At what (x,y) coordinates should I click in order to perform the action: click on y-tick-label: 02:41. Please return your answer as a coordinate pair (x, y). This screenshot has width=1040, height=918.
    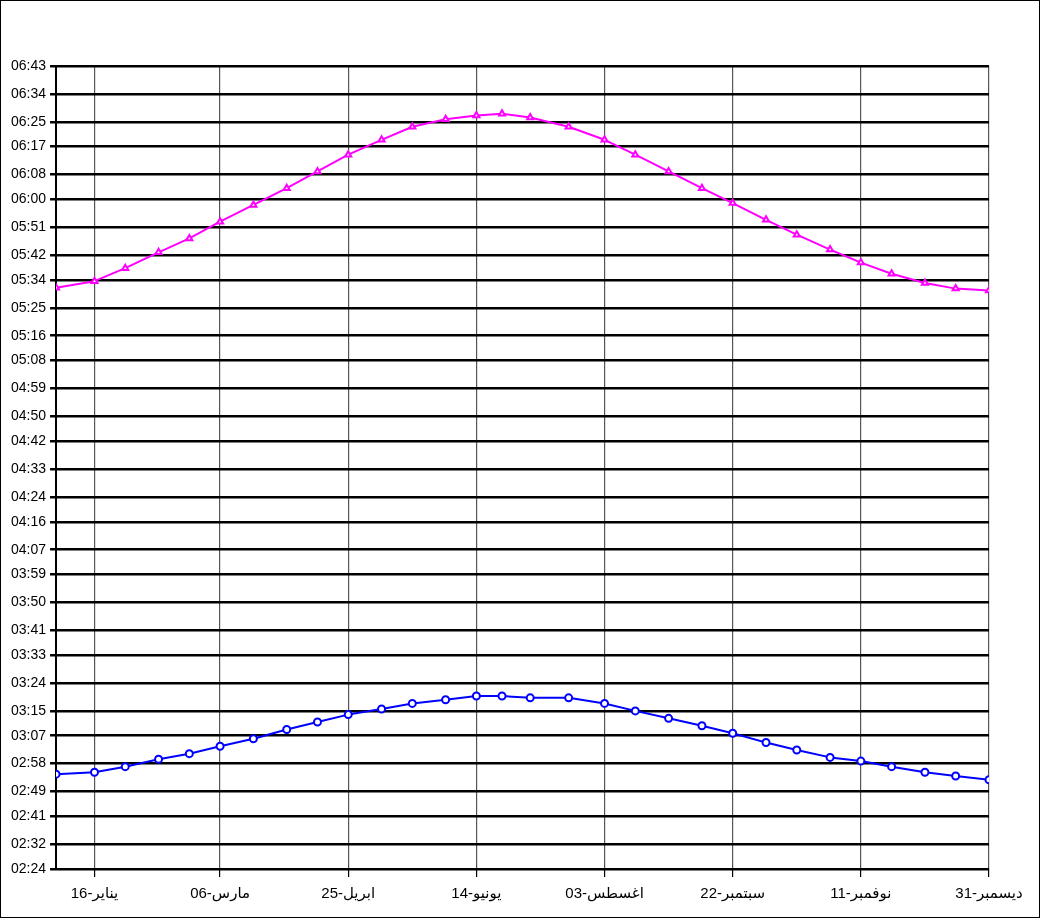
    Looking at the image, I should click on (28, 815).